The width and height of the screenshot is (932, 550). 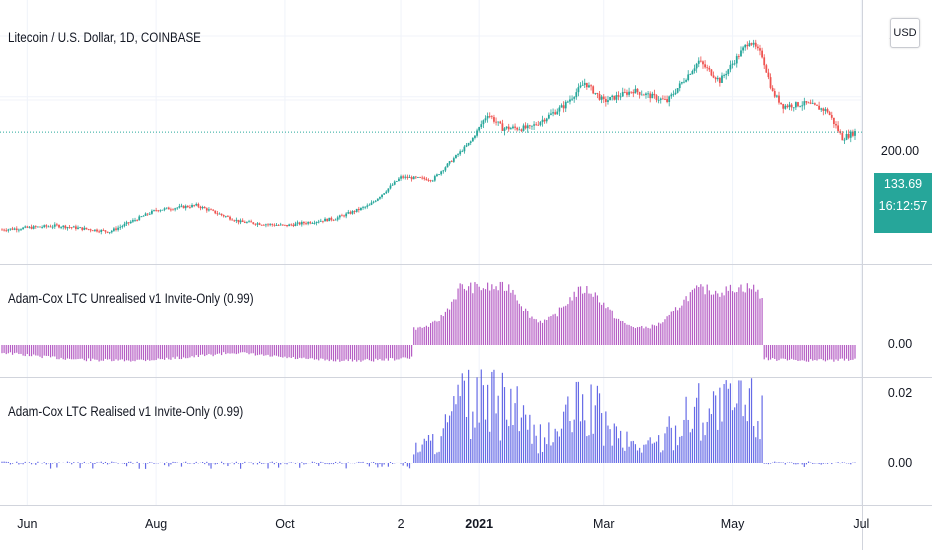 I want to click on price-axis-label-200: 200.00, so click(x=900, y=151).